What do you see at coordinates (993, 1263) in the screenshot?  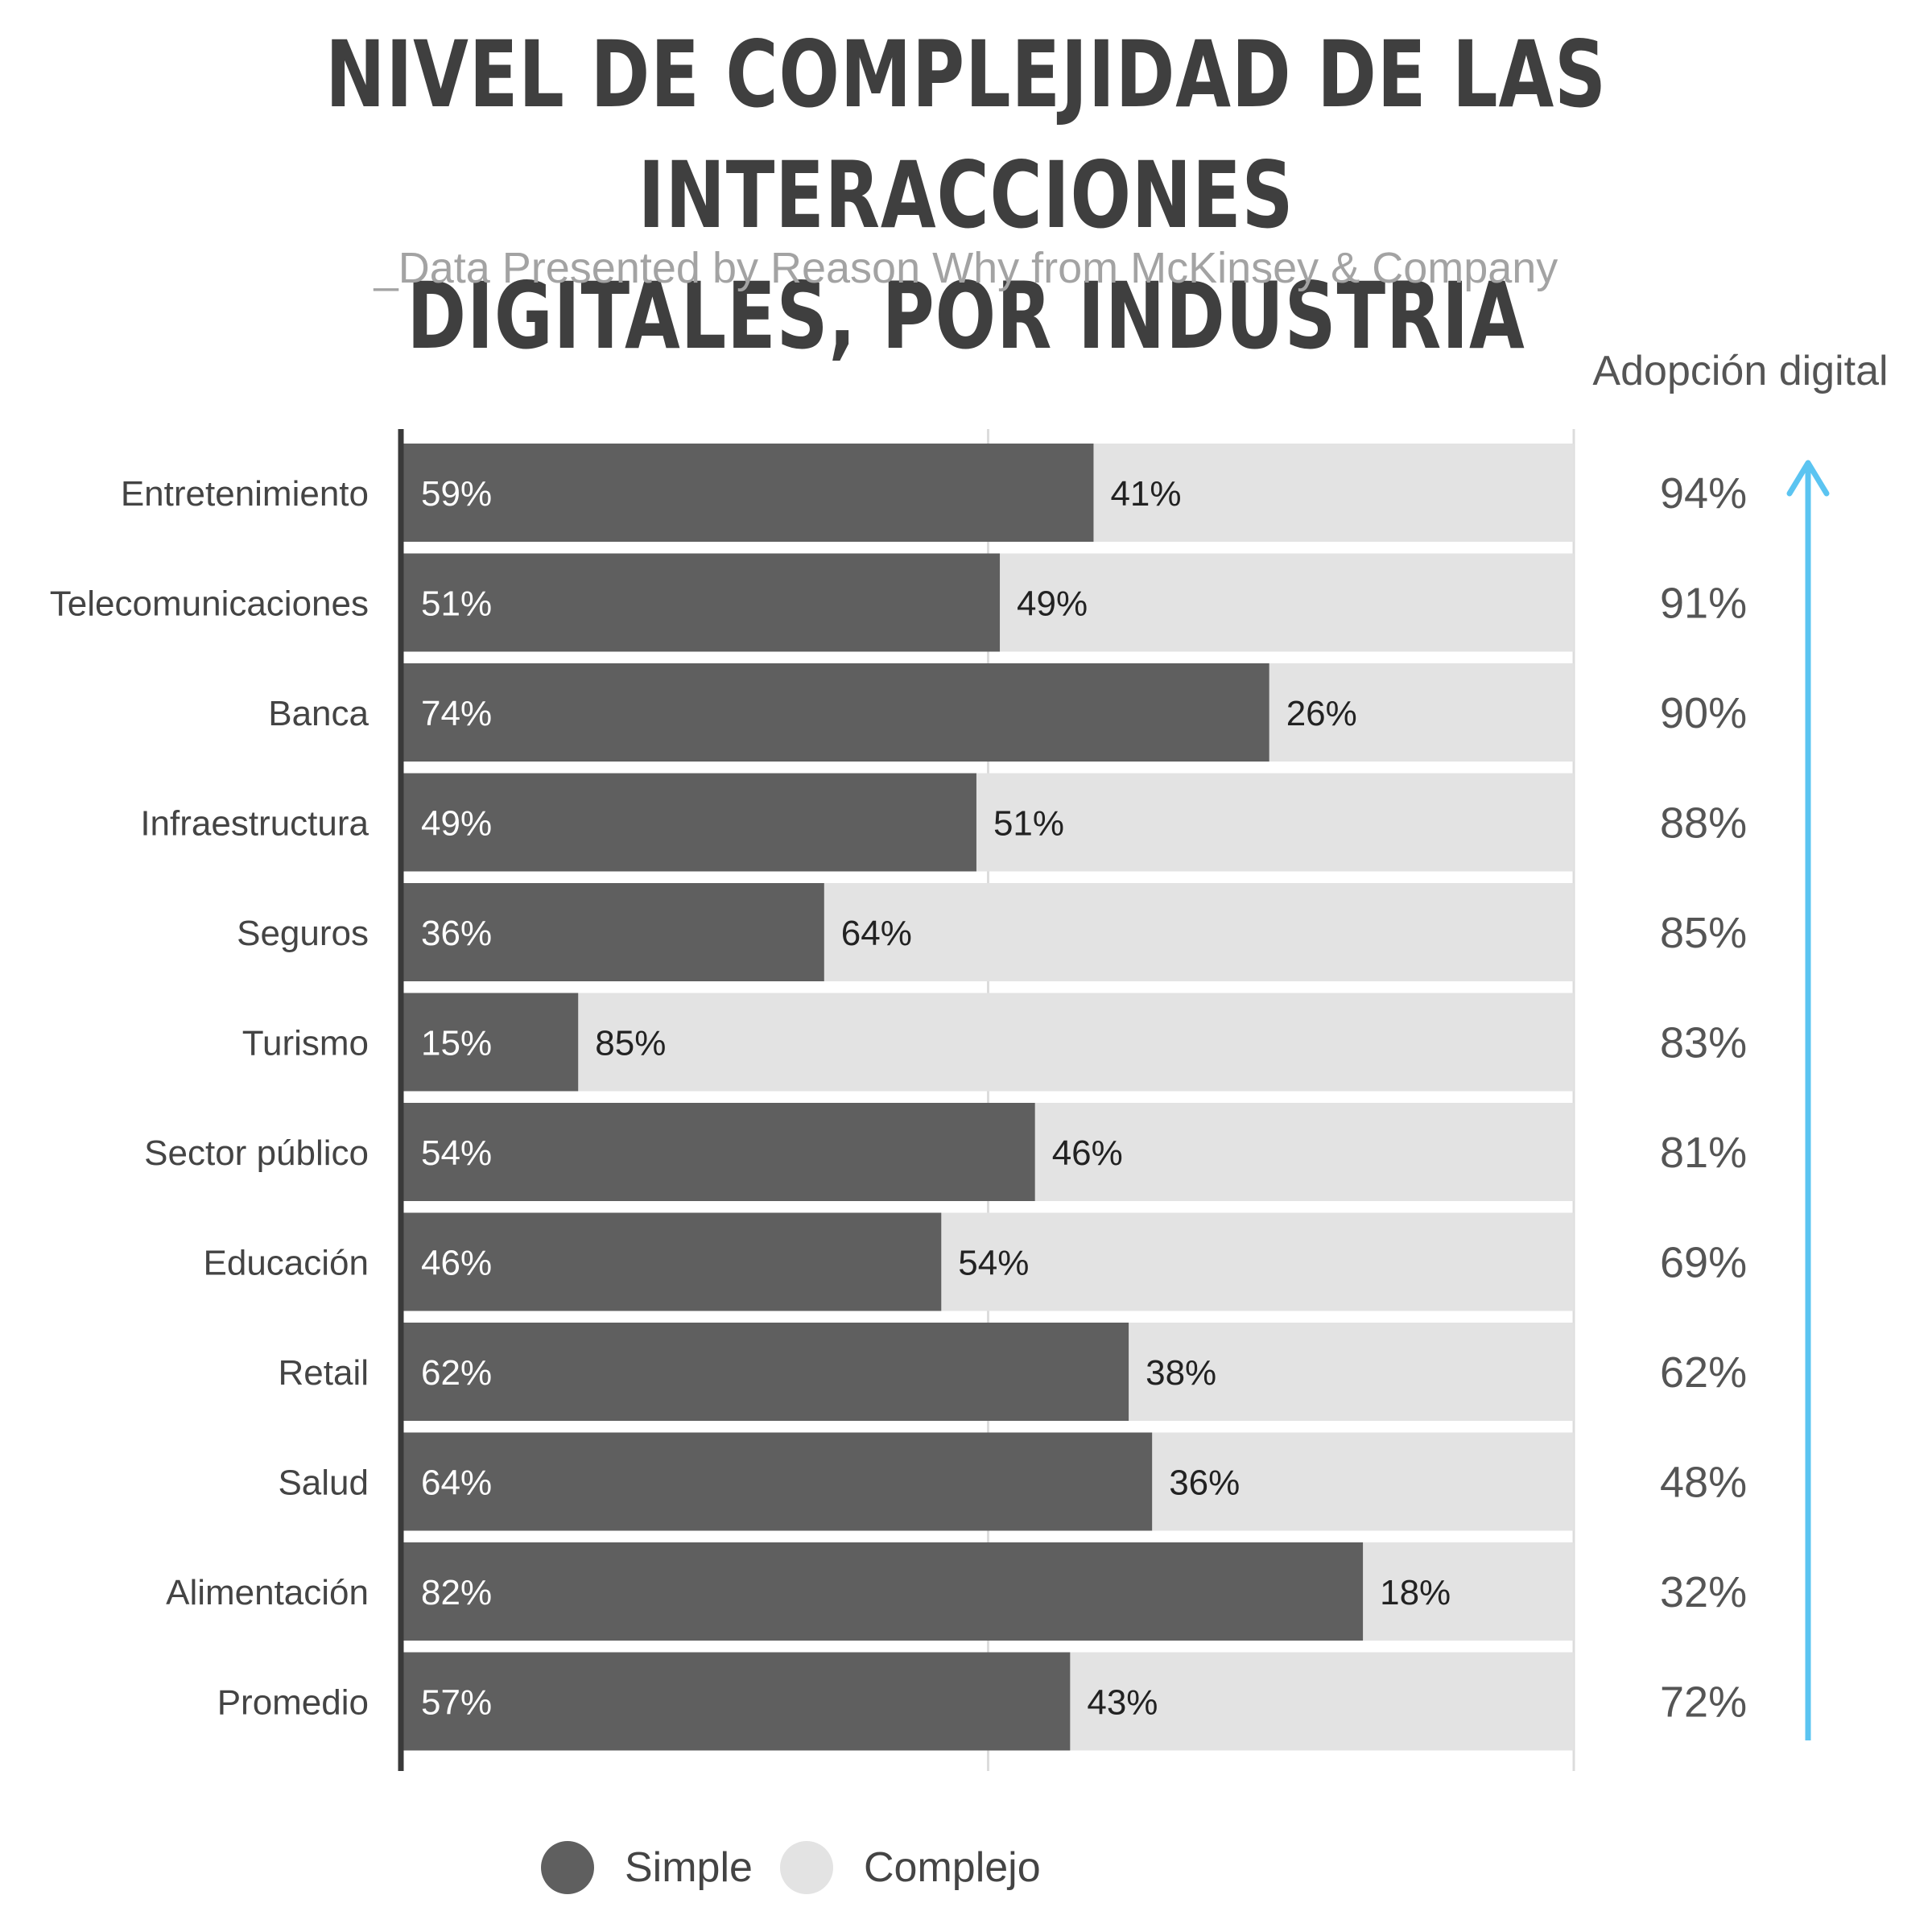 I see `data-label-complex: 54%` at bounding box center [993, 1263].